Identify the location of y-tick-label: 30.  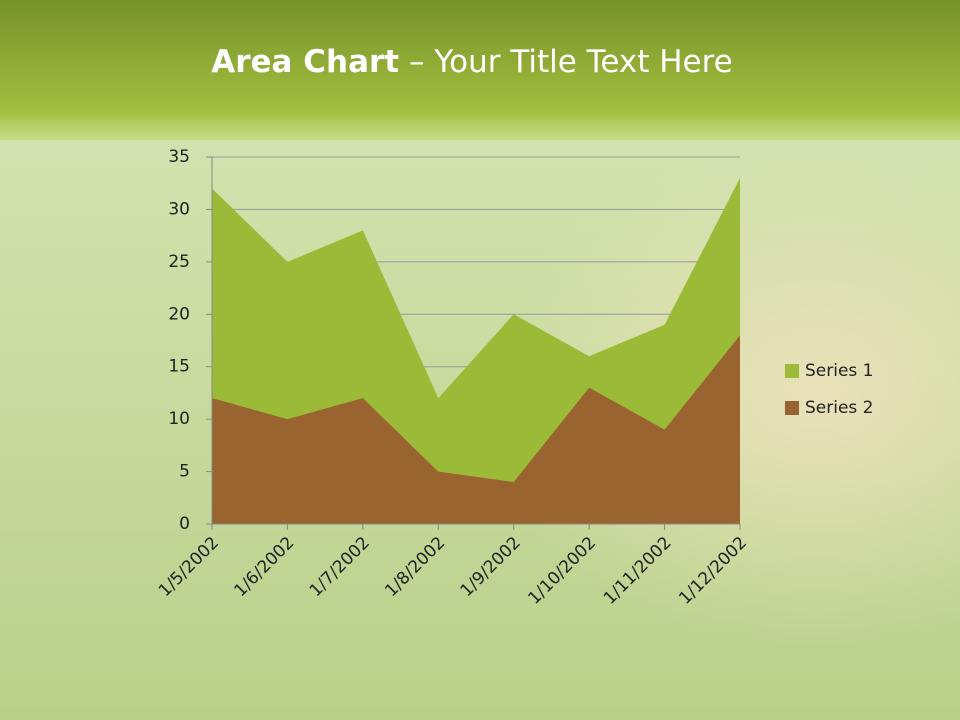
(179, 209).